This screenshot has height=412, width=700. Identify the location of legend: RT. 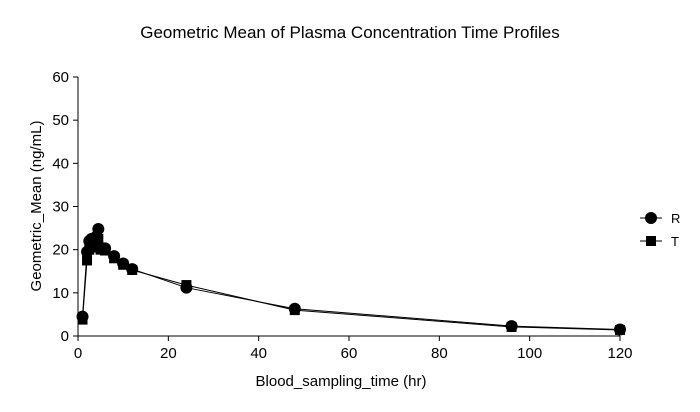
(660, 230).